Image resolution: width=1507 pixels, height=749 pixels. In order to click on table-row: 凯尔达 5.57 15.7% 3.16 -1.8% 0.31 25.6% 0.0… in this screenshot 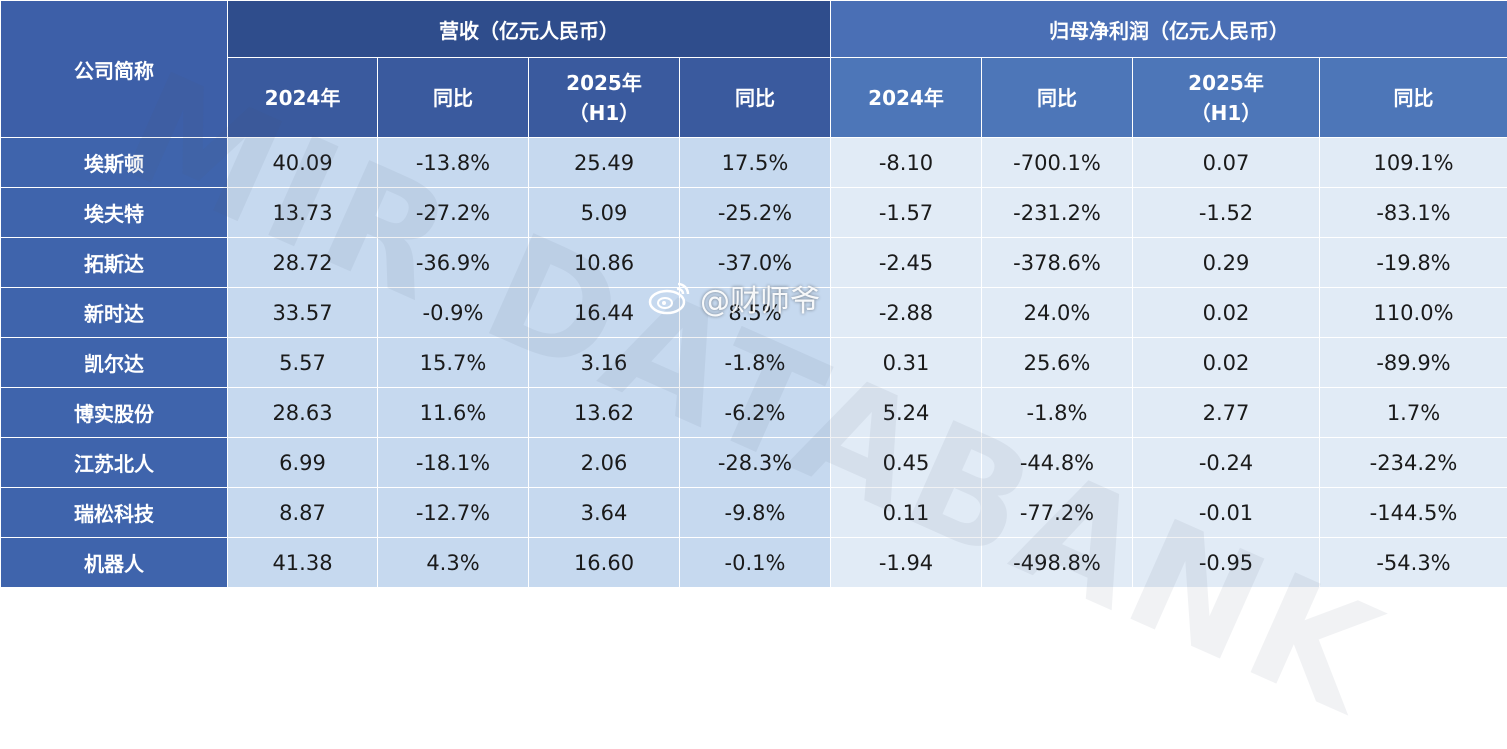, I will do `click(754, 363)`.